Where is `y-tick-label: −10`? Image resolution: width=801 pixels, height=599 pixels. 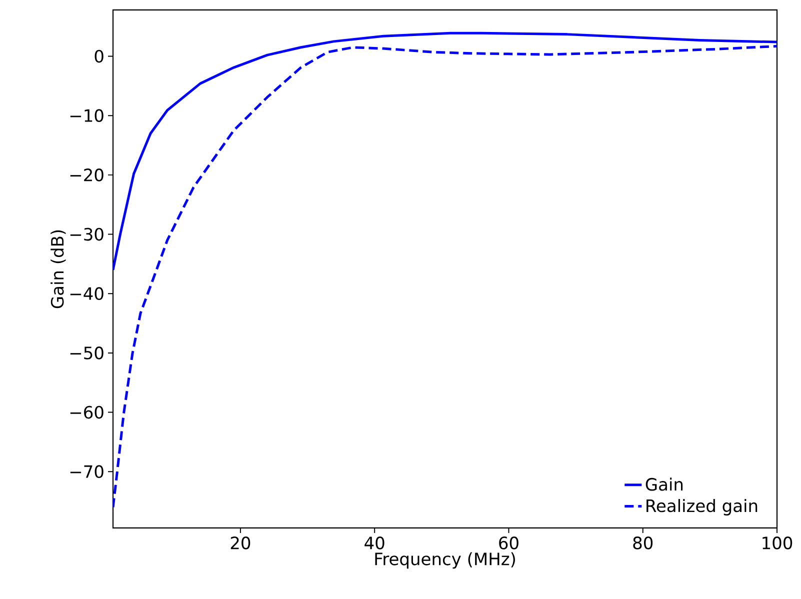
y-tick-label: −10 is located at coordinates (87, 115).